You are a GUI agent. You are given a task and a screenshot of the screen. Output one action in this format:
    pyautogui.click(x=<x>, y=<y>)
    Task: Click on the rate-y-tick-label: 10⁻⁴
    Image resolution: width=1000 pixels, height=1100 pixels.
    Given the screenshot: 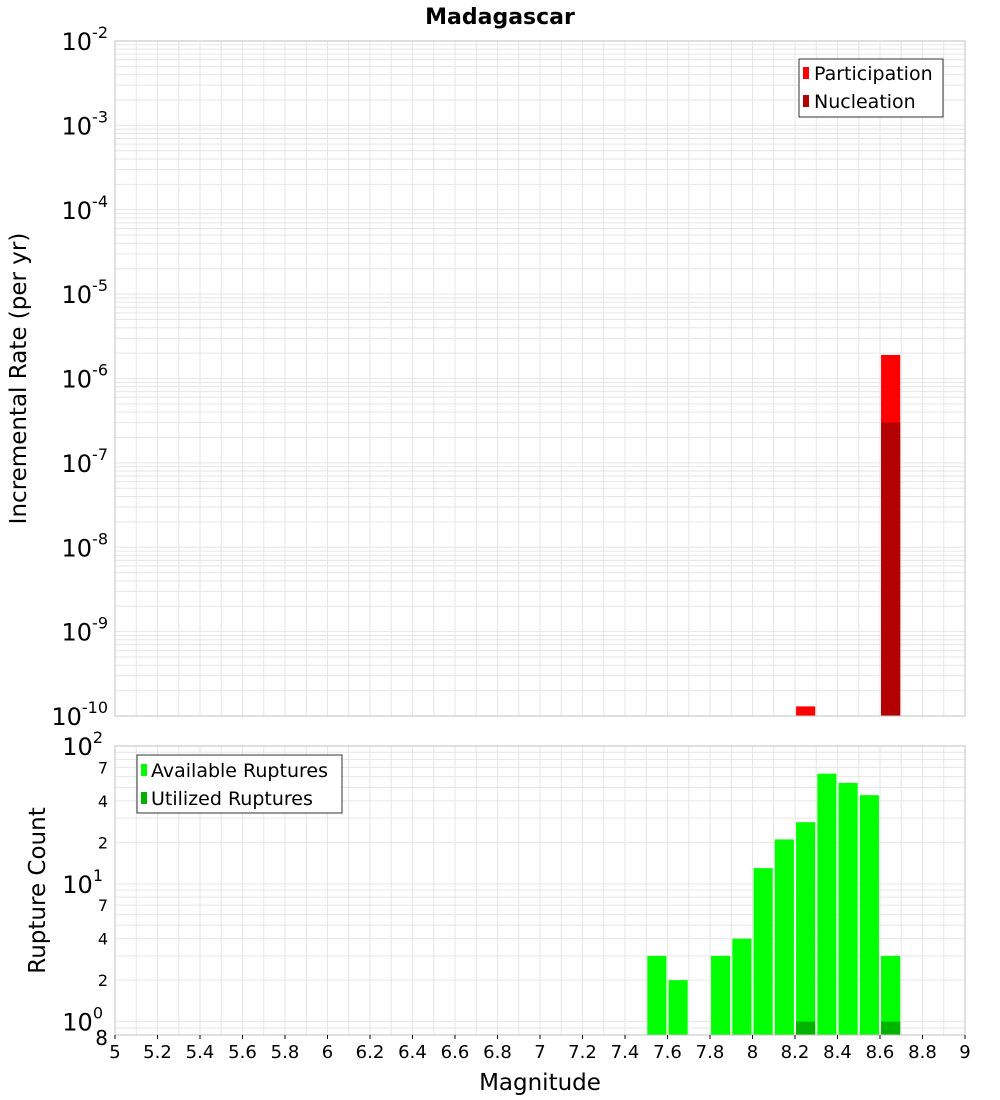 What is the action you would take?
    pyautogui.click(x=85, y=208)
    